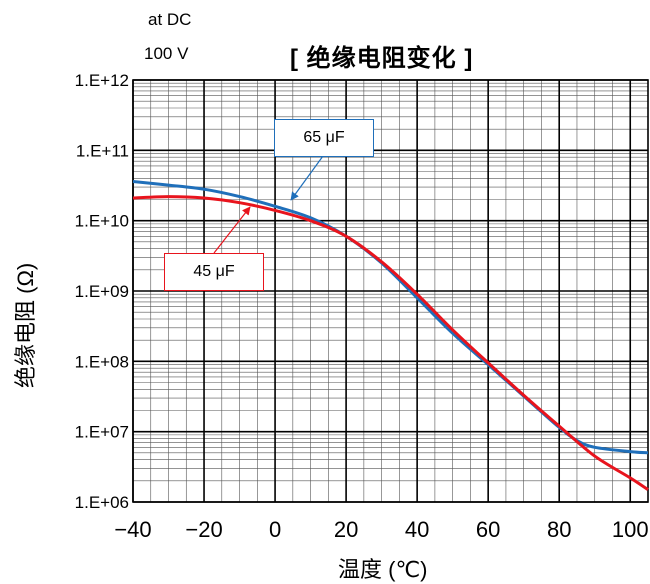 Image resolution: width=650 pixels, height=584 pixels. What do you see at coordinates (102, 361) in the screenshot?
I see `y-tick-label: 1.E+08` at bounding box center [102, 361].